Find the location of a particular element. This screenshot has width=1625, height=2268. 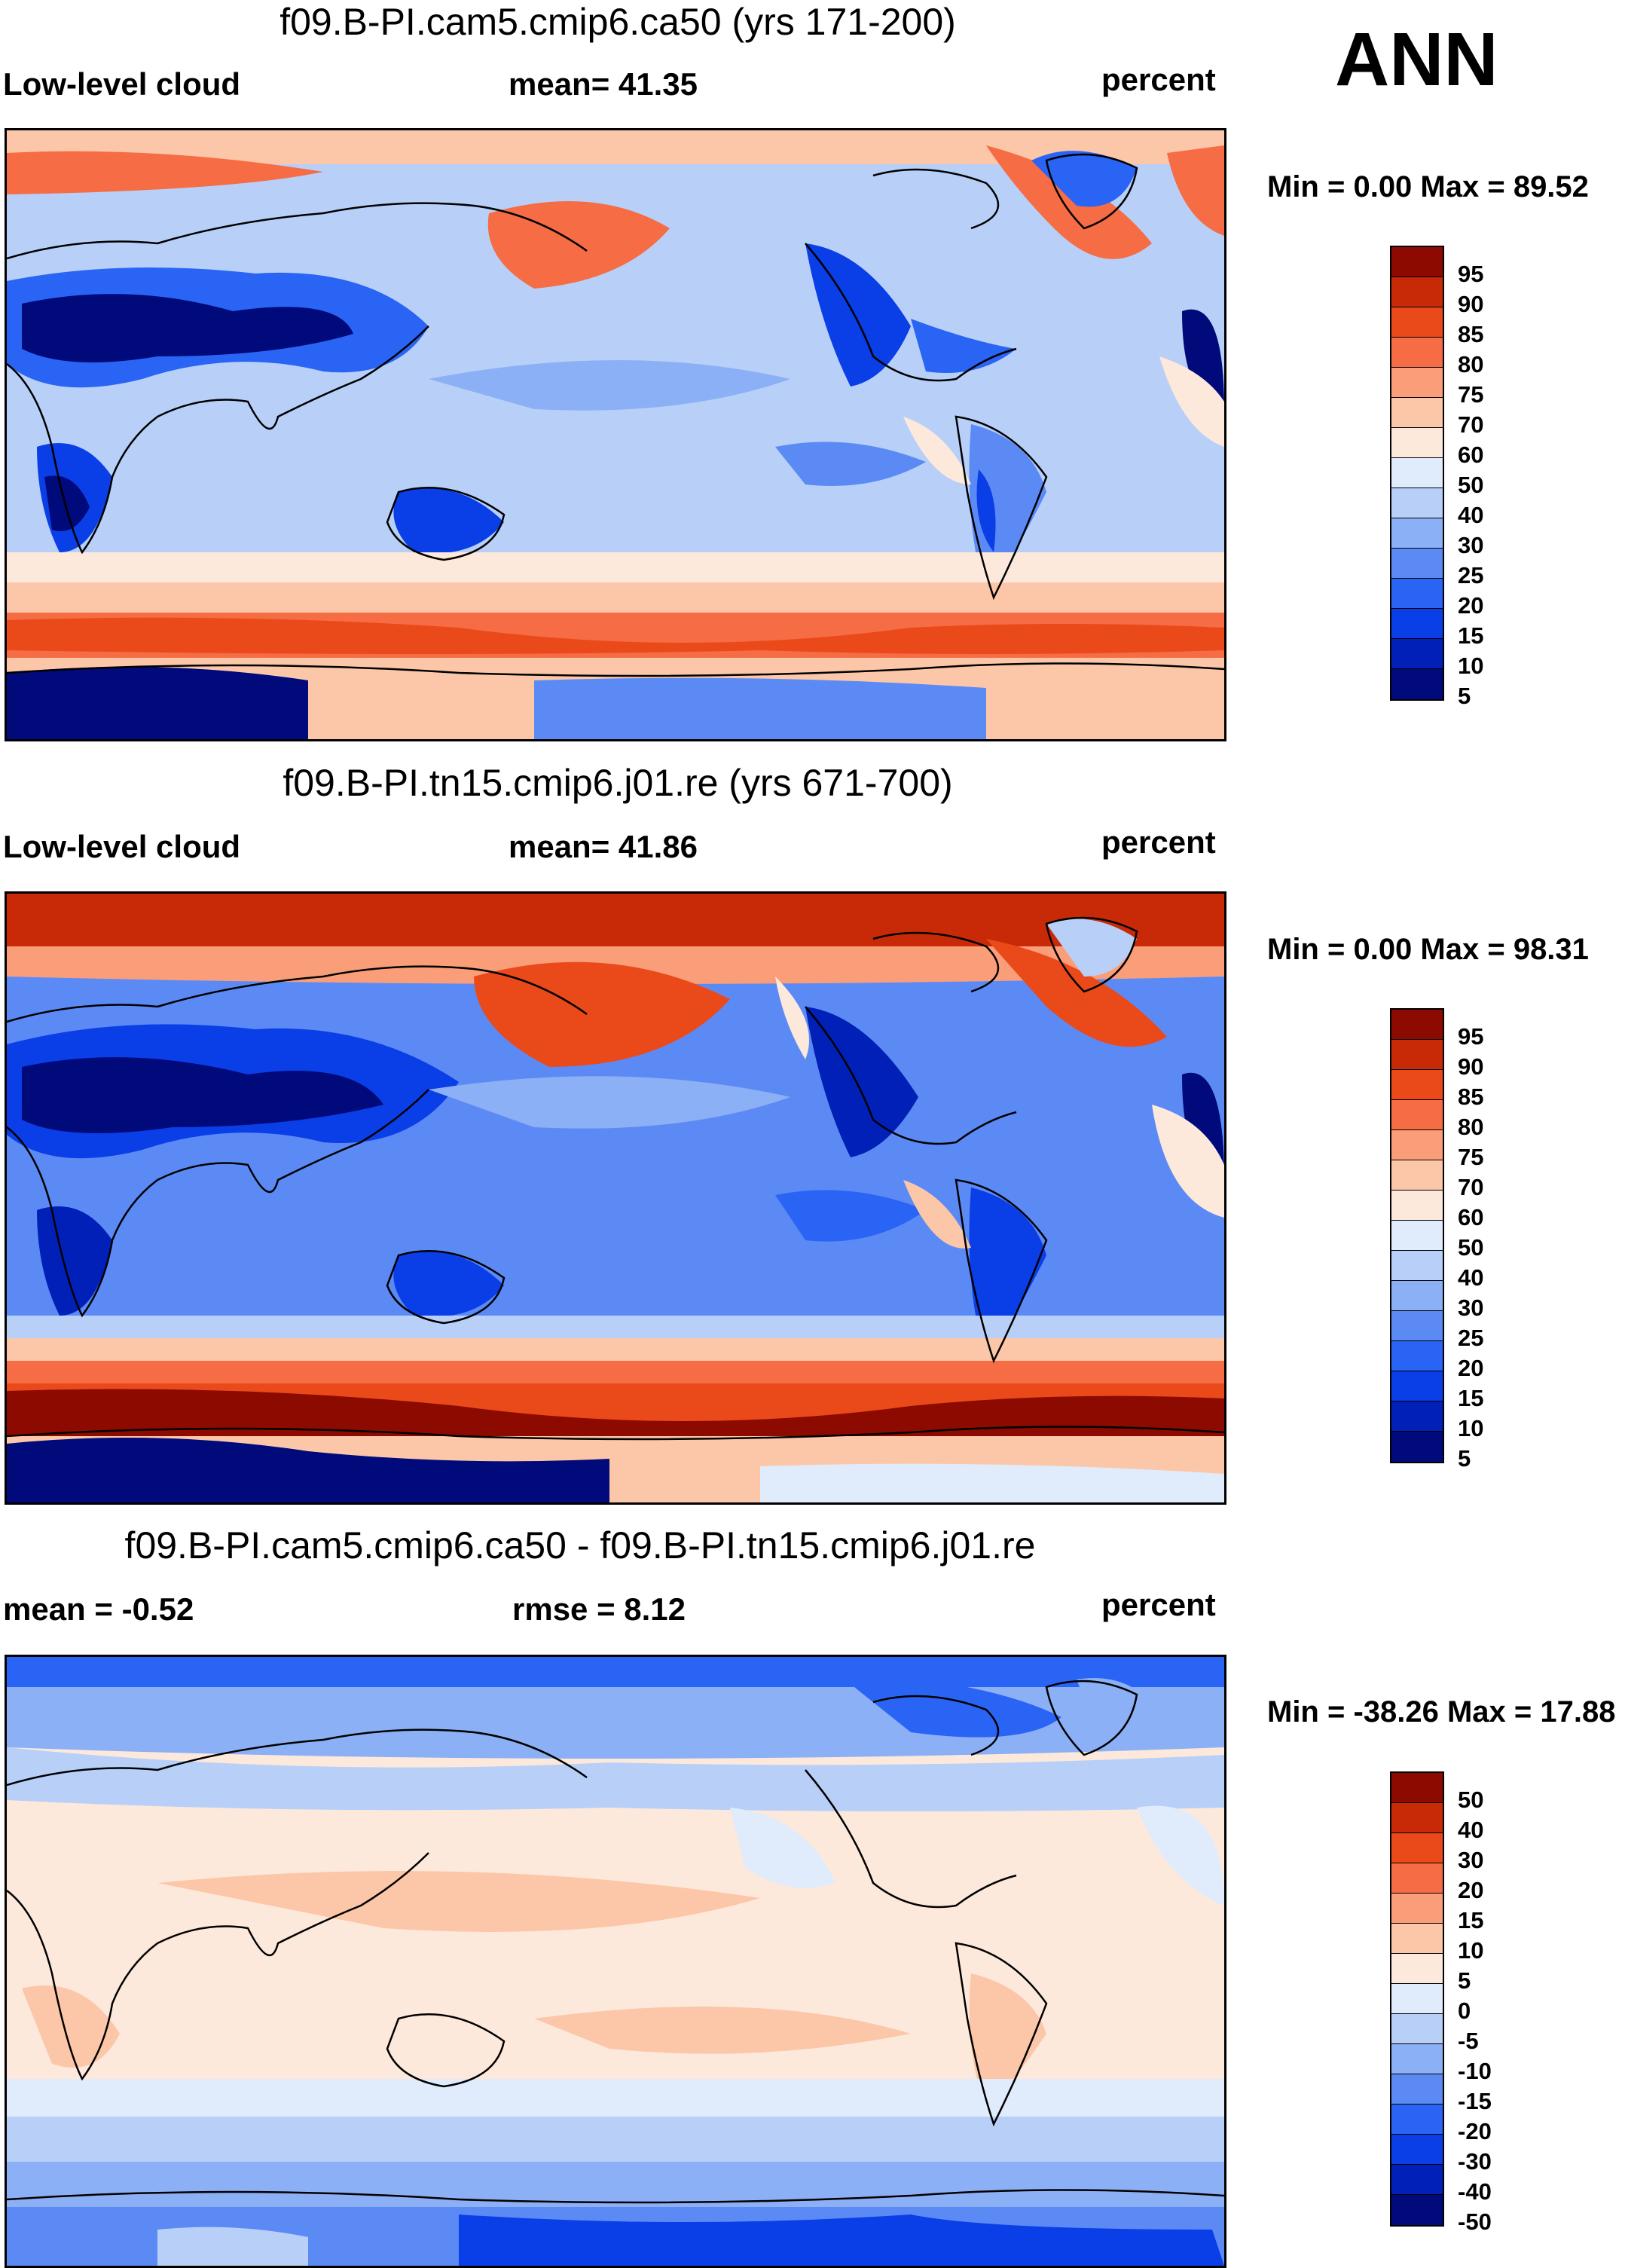

colorbar-label: -15 is located at coordinates (1475, 2101).